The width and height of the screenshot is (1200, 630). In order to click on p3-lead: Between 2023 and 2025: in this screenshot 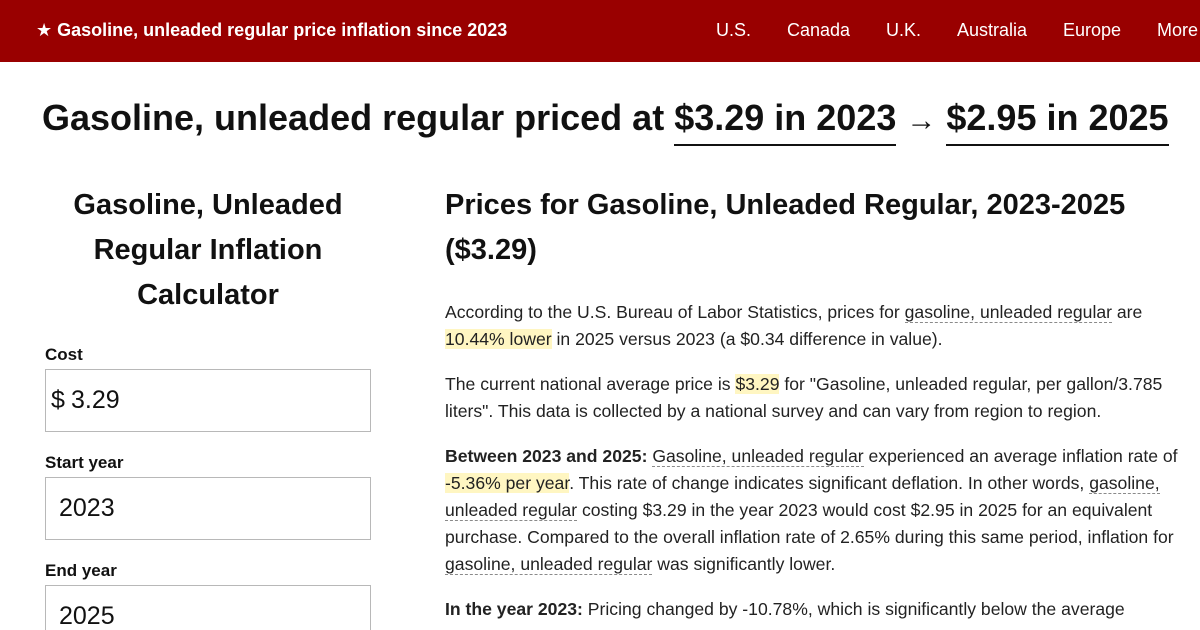, I will do `click(546, 456)`.